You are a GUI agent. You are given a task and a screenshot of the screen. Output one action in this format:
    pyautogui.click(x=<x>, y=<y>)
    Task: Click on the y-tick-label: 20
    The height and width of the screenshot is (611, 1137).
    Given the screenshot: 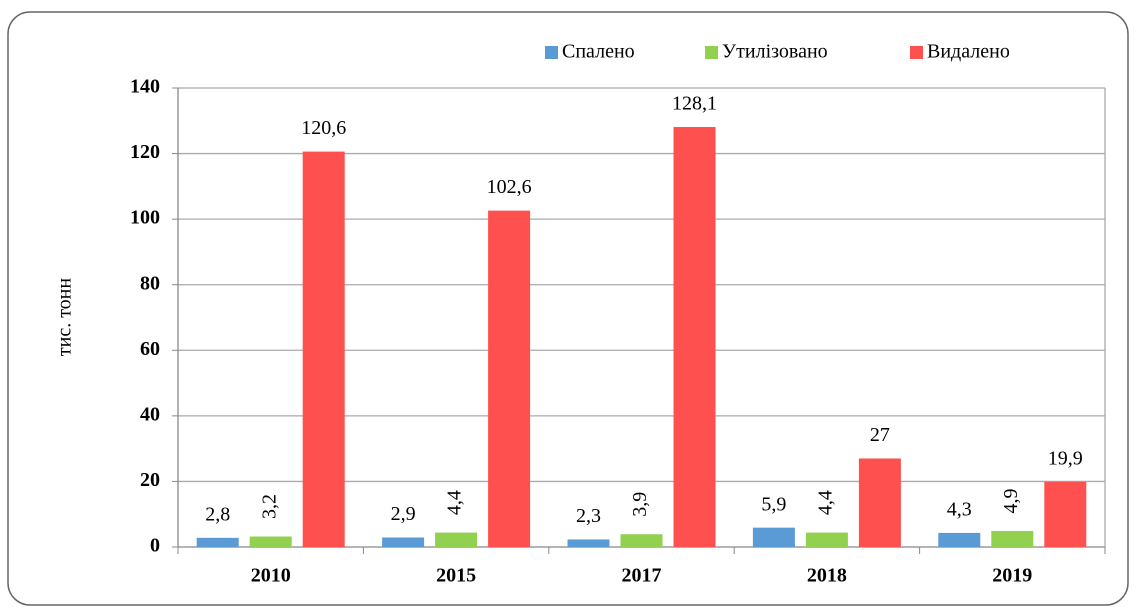 What is the action you would take?
    pyautogui.click(x=150, y=480)
    